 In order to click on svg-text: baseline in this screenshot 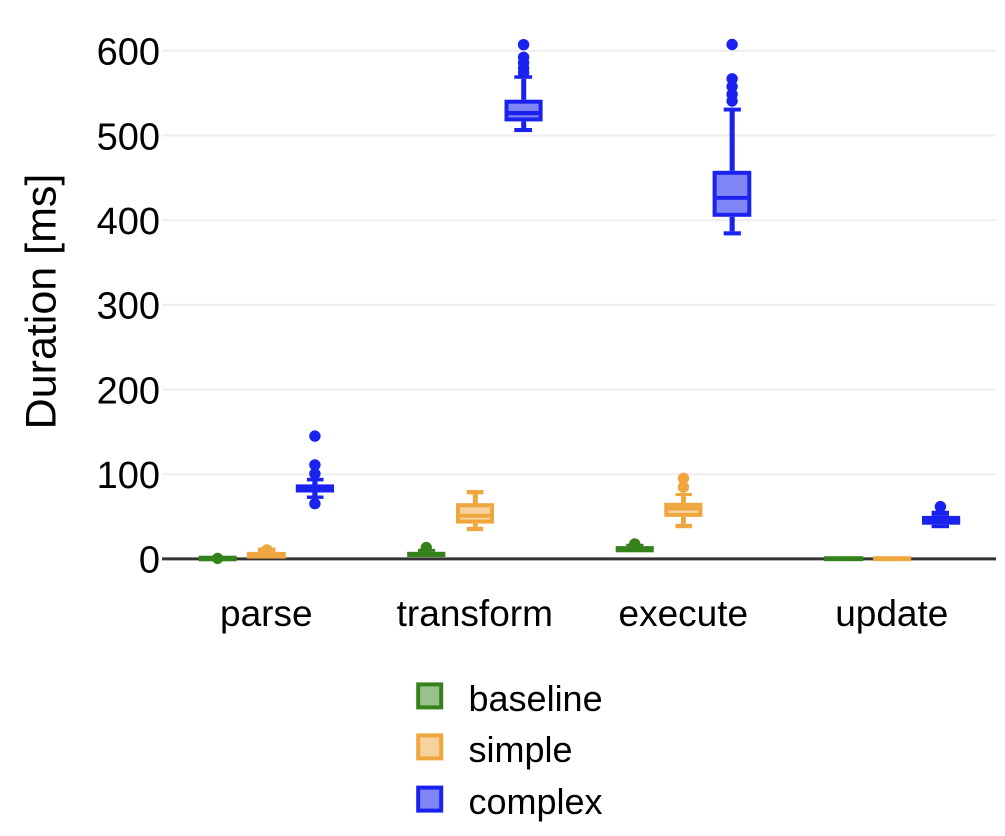, I will do `click(536, 698)`.